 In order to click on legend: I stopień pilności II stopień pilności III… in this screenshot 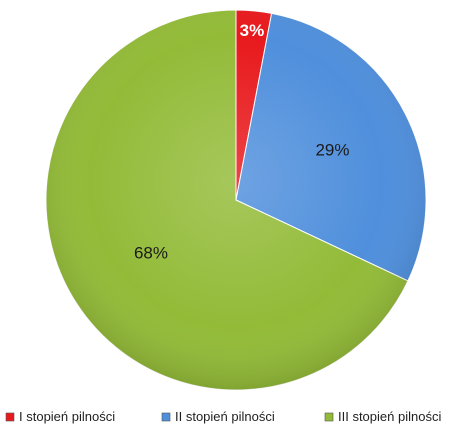, I will do `click(223, 416)`.